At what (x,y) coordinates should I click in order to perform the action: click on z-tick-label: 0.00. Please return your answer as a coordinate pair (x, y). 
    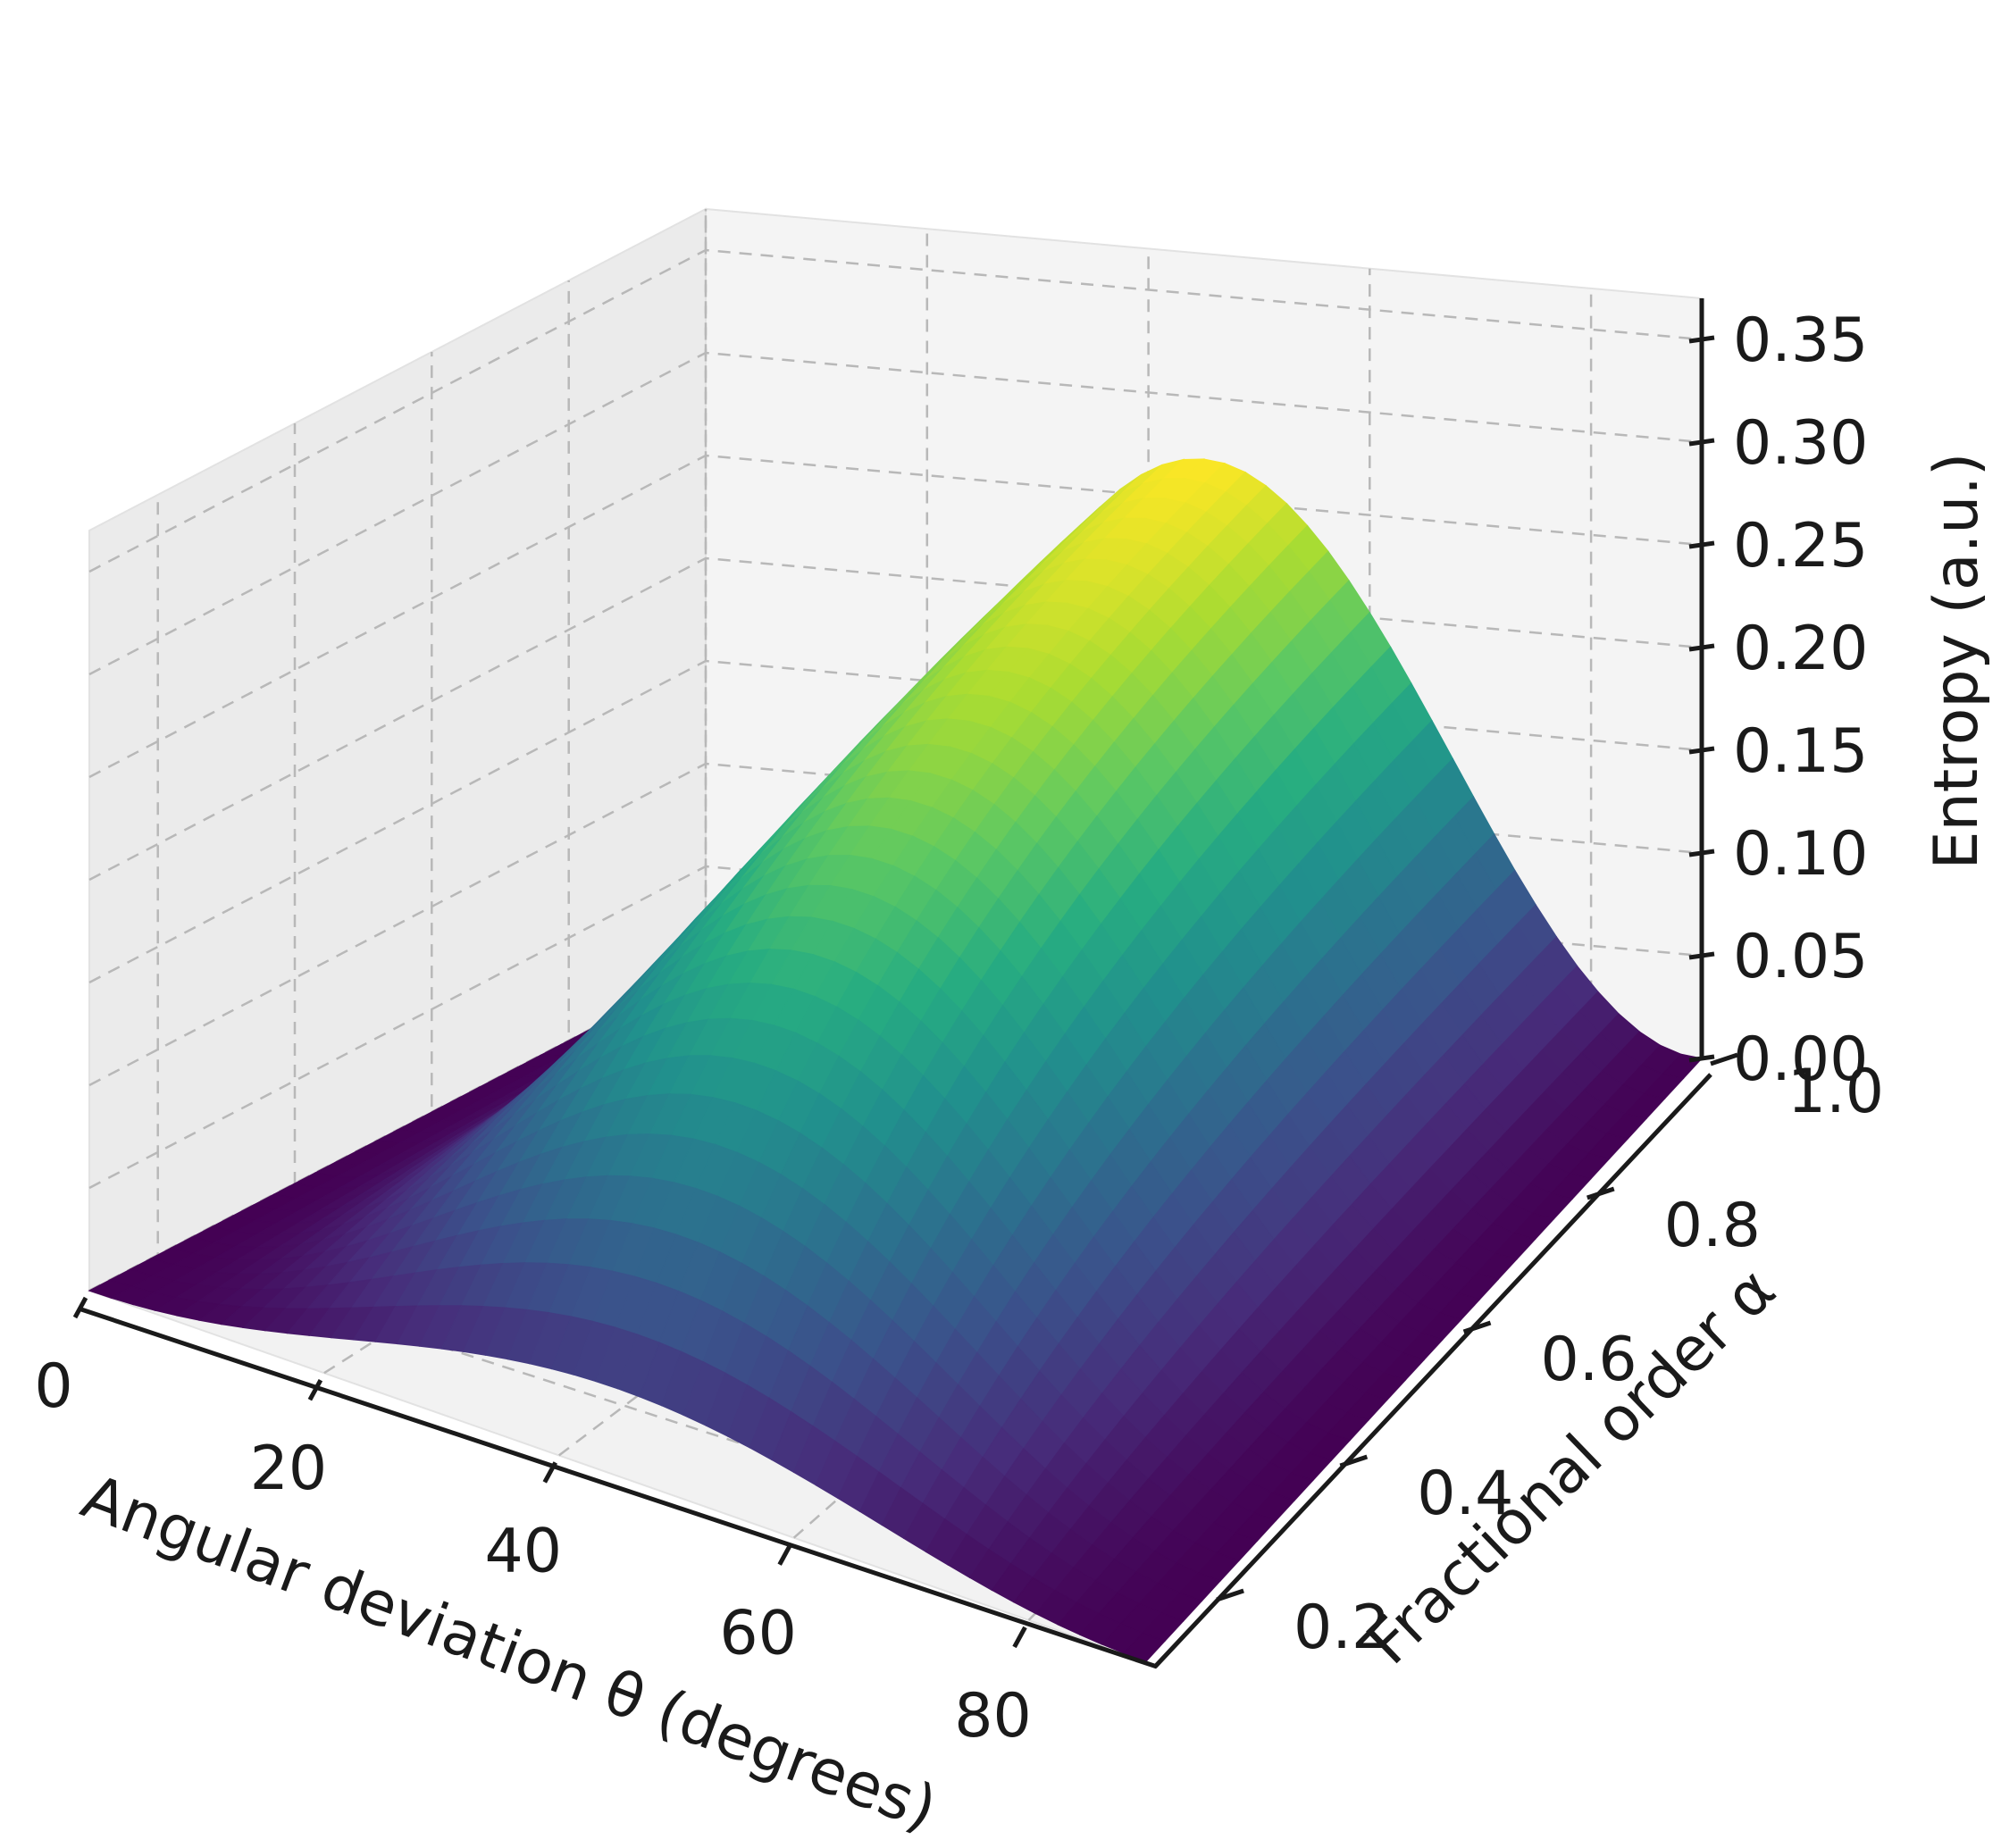
    Looking at the image, I should click on (1800, 1059).